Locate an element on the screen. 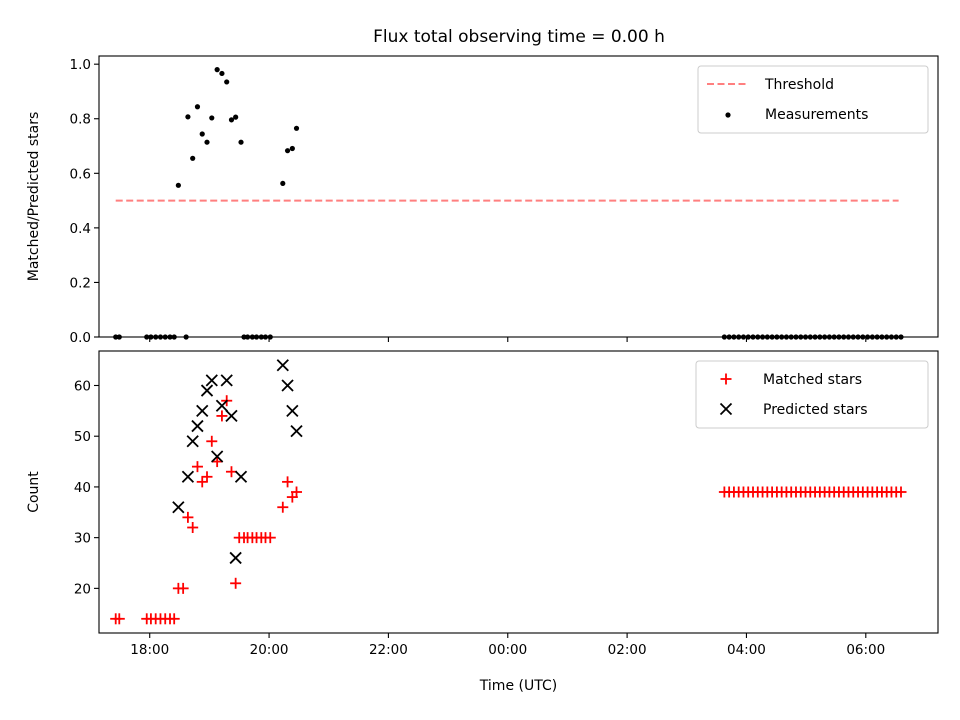 Image resolution: width=960 pixels, height=720 pixels. count-legend-box is located at coordinates (812, 394).